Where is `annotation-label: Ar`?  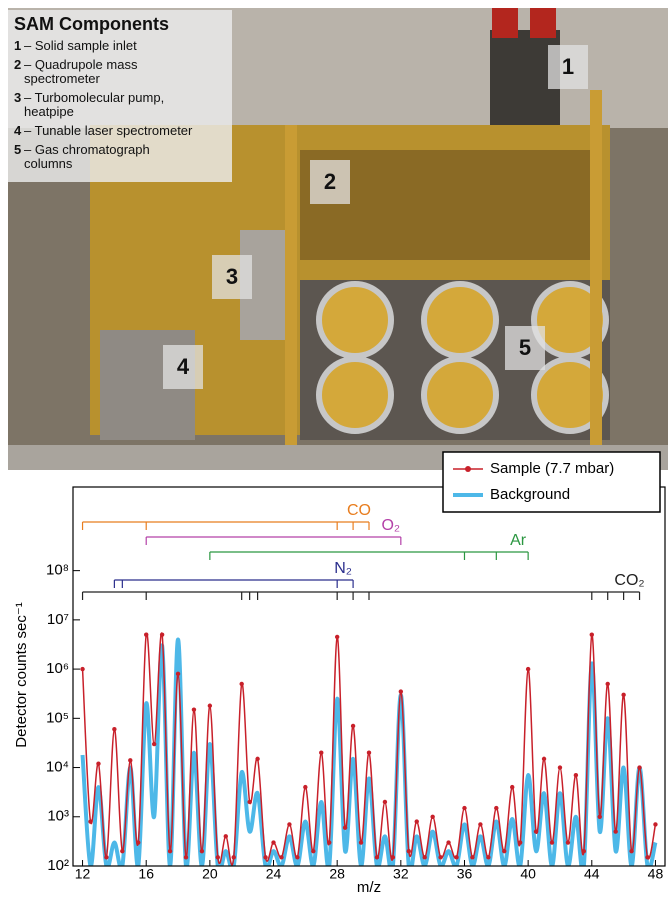
annotation-label: Ar is located at coordinates (518, 540).